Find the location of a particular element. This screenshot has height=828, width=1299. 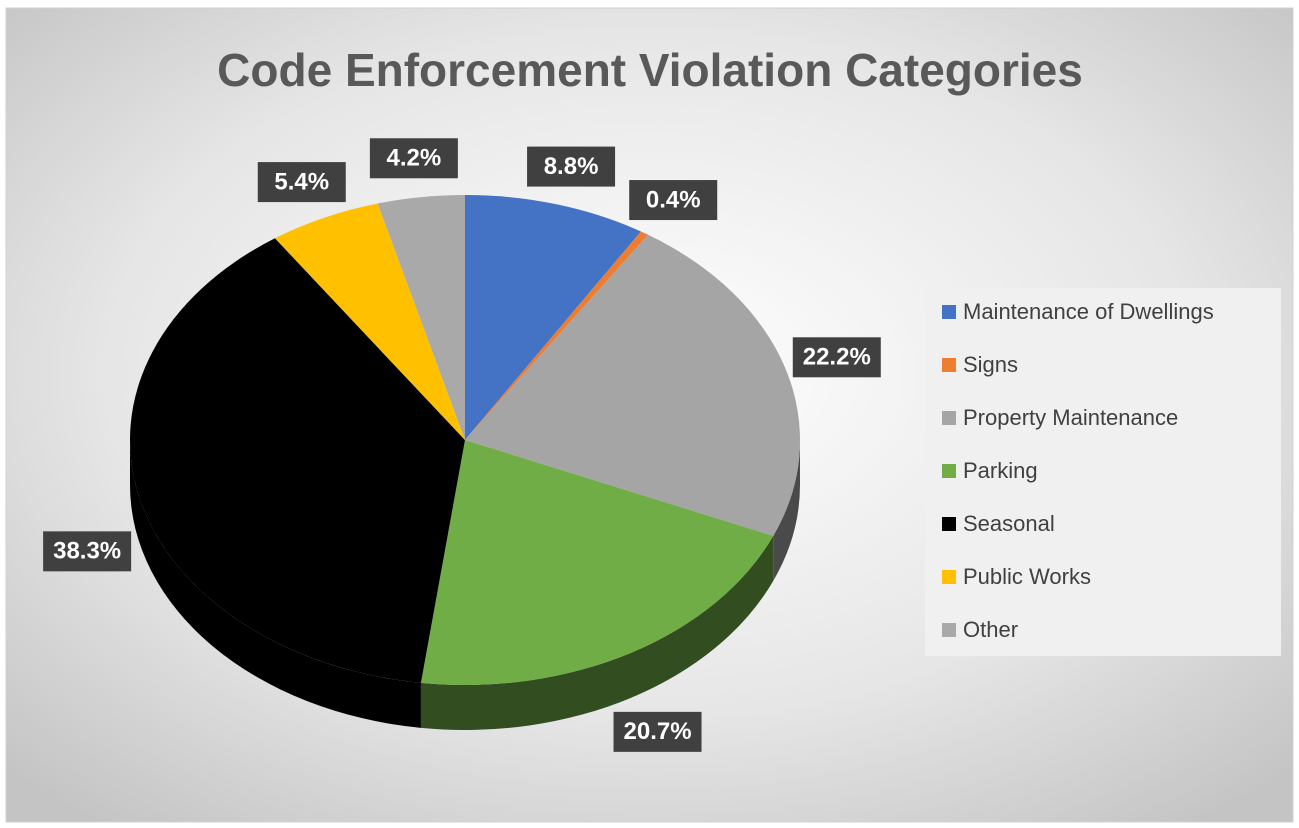

legend-label: Maintenance of Dwellings is located at coordinates (1088, 311).